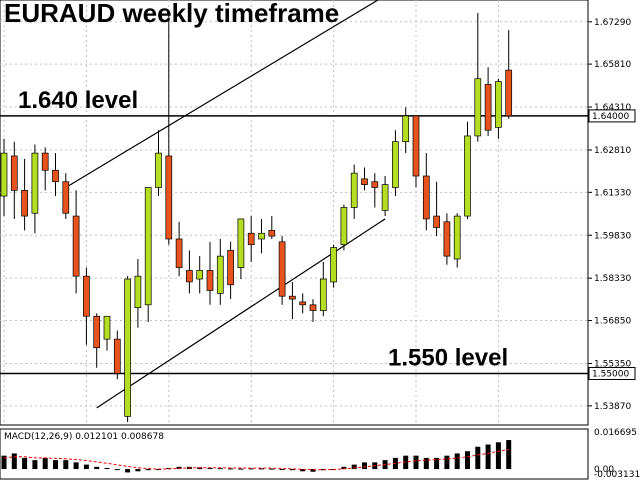 This screenshot has height=480, width=640. What do you see at coordinates (612, 279) in the screenshot?
I see `price-tick-label: 1.58330` at bounding box center [612, 279].